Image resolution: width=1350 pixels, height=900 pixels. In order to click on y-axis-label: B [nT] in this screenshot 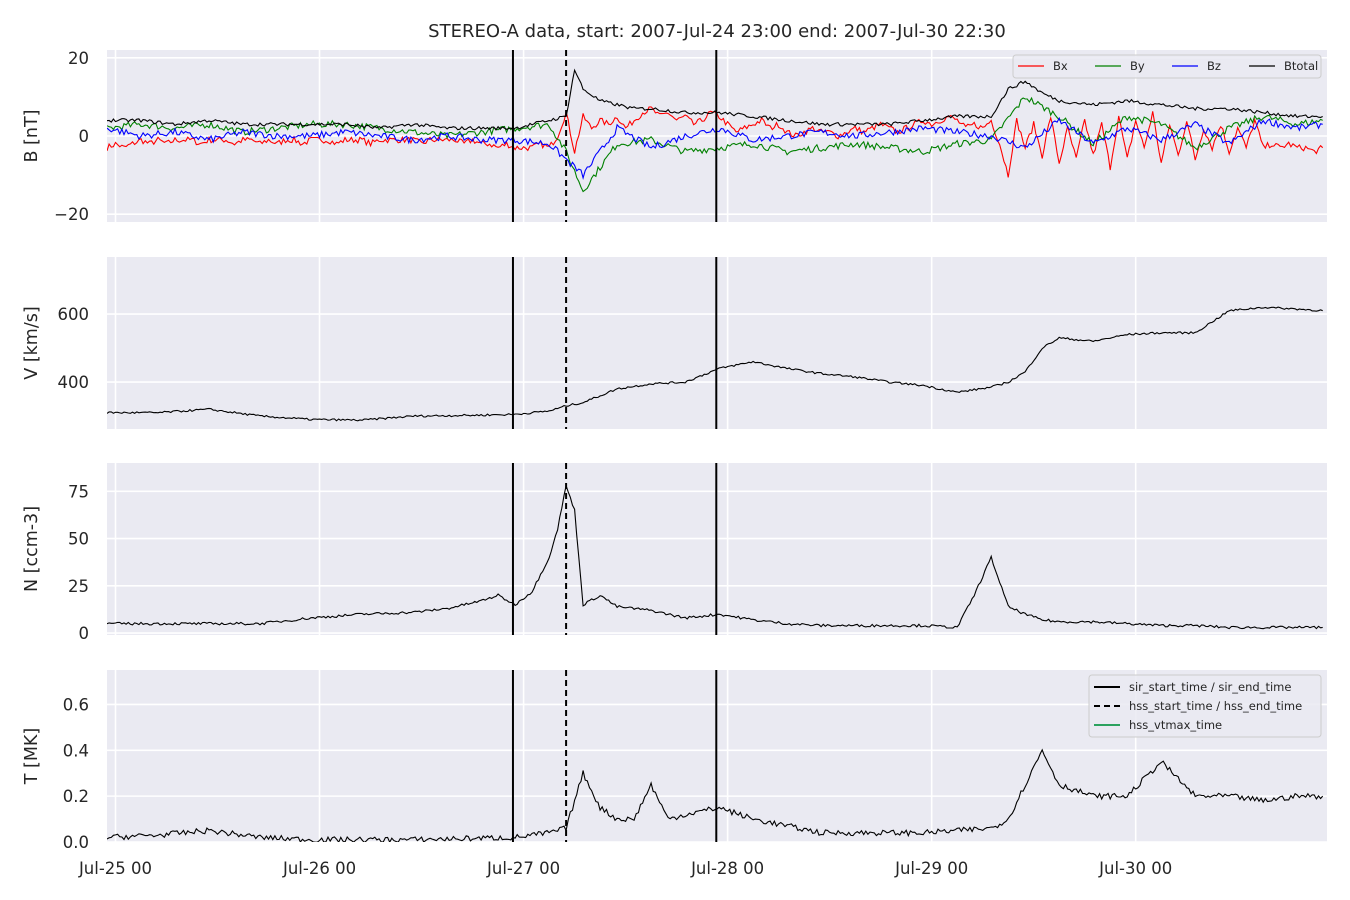, I will do `click(32, 135)`.